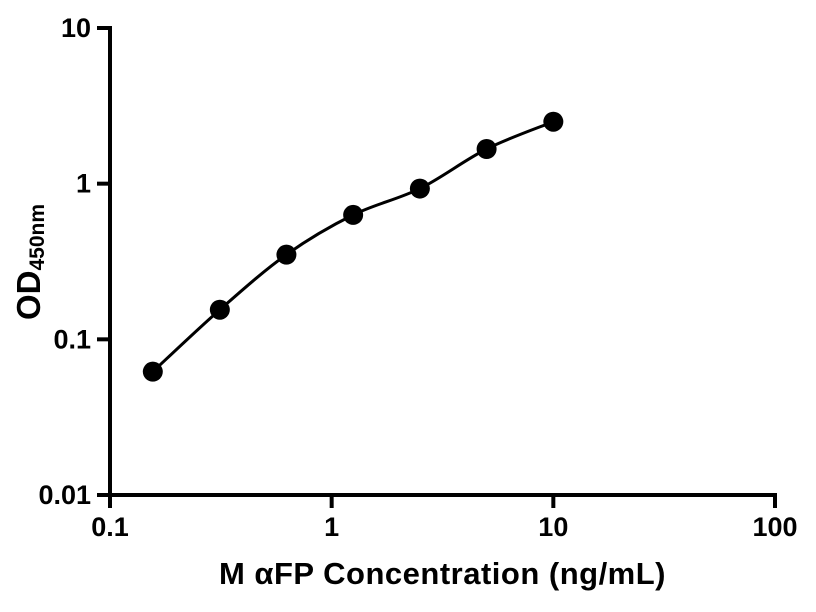 This screenshot has height=612, width=816. I want to click on y-axis-title: OD450nm, so click(30, 262).